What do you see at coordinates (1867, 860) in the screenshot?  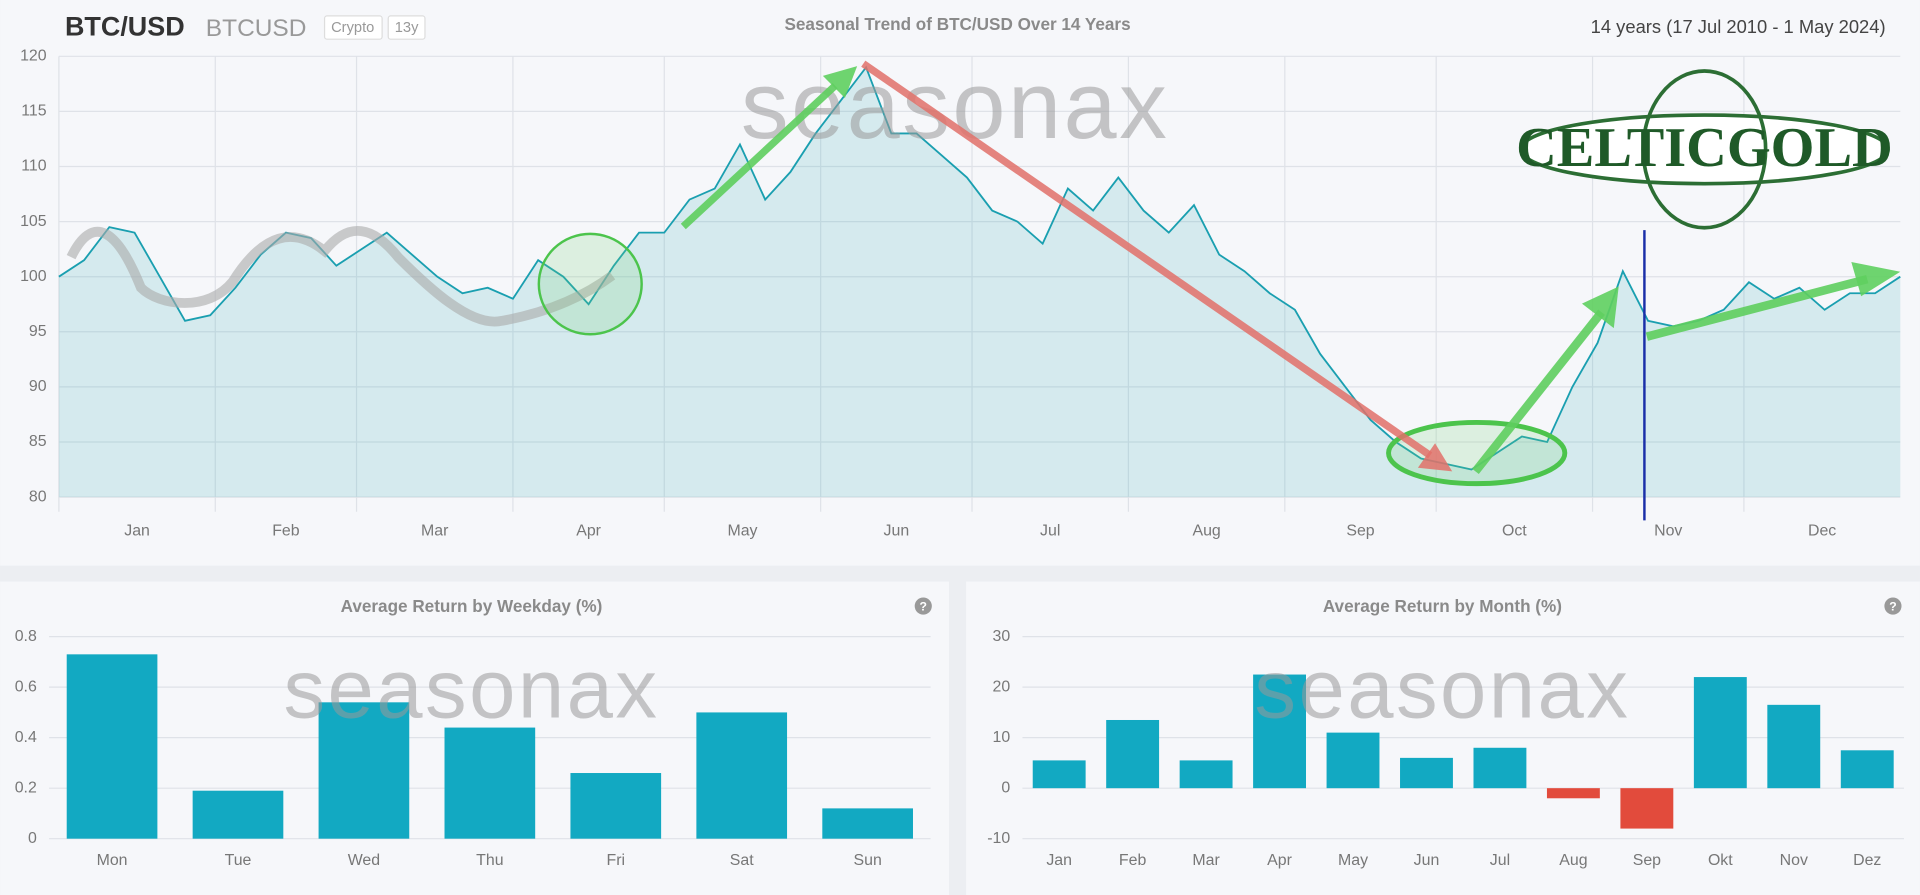 I see `x-tick-label: Dez` at bounding box center [1867, 860].